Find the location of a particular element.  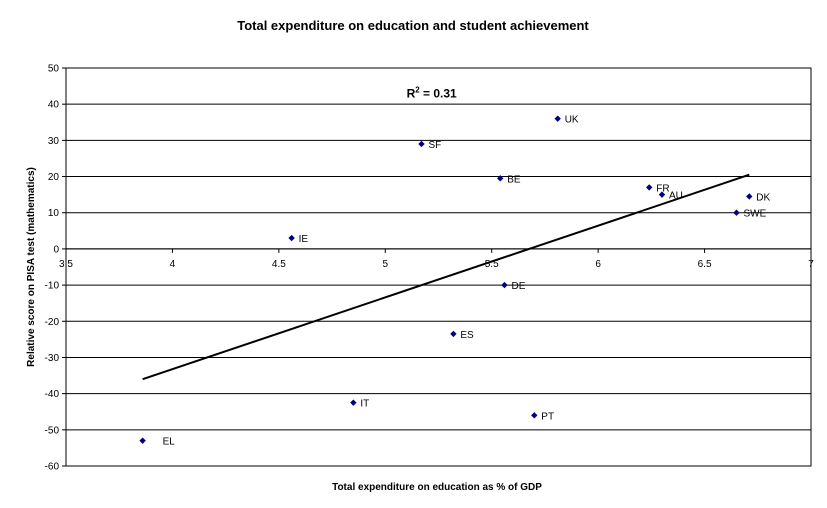

point-label-de: DE is located at coordinates (518, 286).